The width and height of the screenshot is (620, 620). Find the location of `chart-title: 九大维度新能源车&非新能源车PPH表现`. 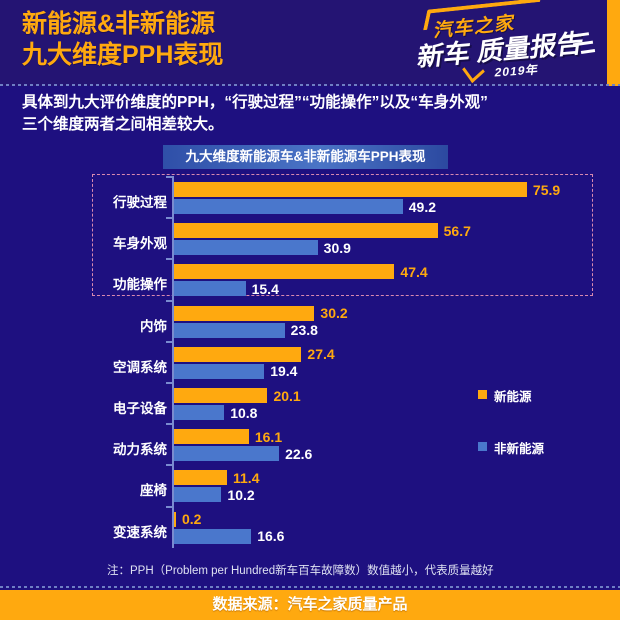

chart-title: 九大维度新能源车&非新能源车PPH表现 is located at coordinates (305, 157).